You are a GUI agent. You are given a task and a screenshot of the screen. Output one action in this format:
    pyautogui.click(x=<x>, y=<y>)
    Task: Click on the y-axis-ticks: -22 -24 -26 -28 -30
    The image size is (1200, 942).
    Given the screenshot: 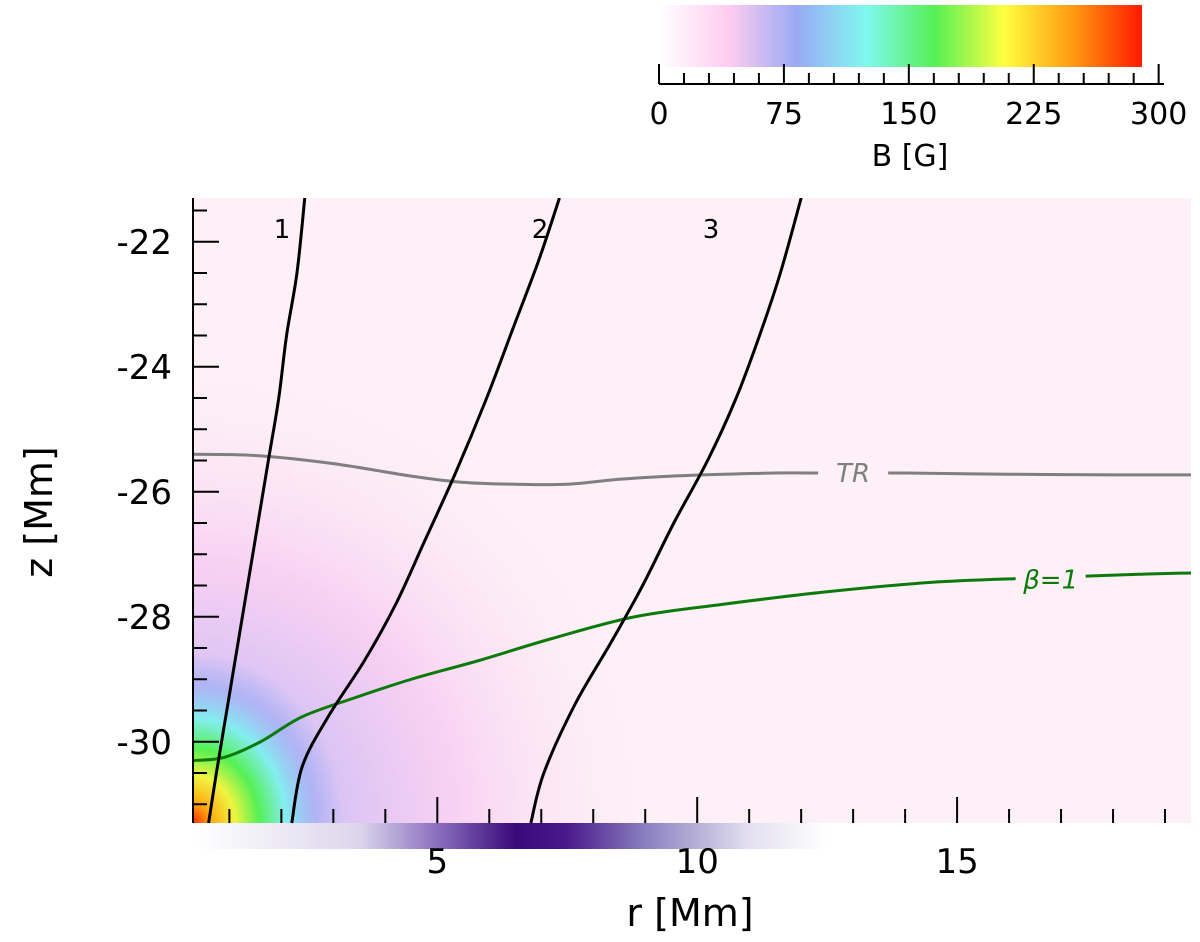 What is the action you would take?
    pyautogui.click(x=167, y=507)
    